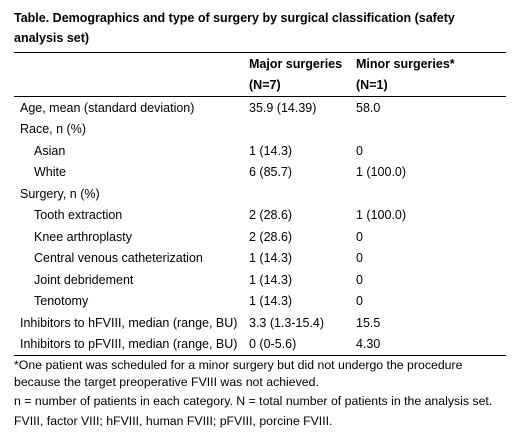 This screenshot has height=432, width=520. Describe the element at coordinates (128, 344) in the screenshot. I see `row-label: Inhibitors to pFVIII, median (range, BU)` at that location.